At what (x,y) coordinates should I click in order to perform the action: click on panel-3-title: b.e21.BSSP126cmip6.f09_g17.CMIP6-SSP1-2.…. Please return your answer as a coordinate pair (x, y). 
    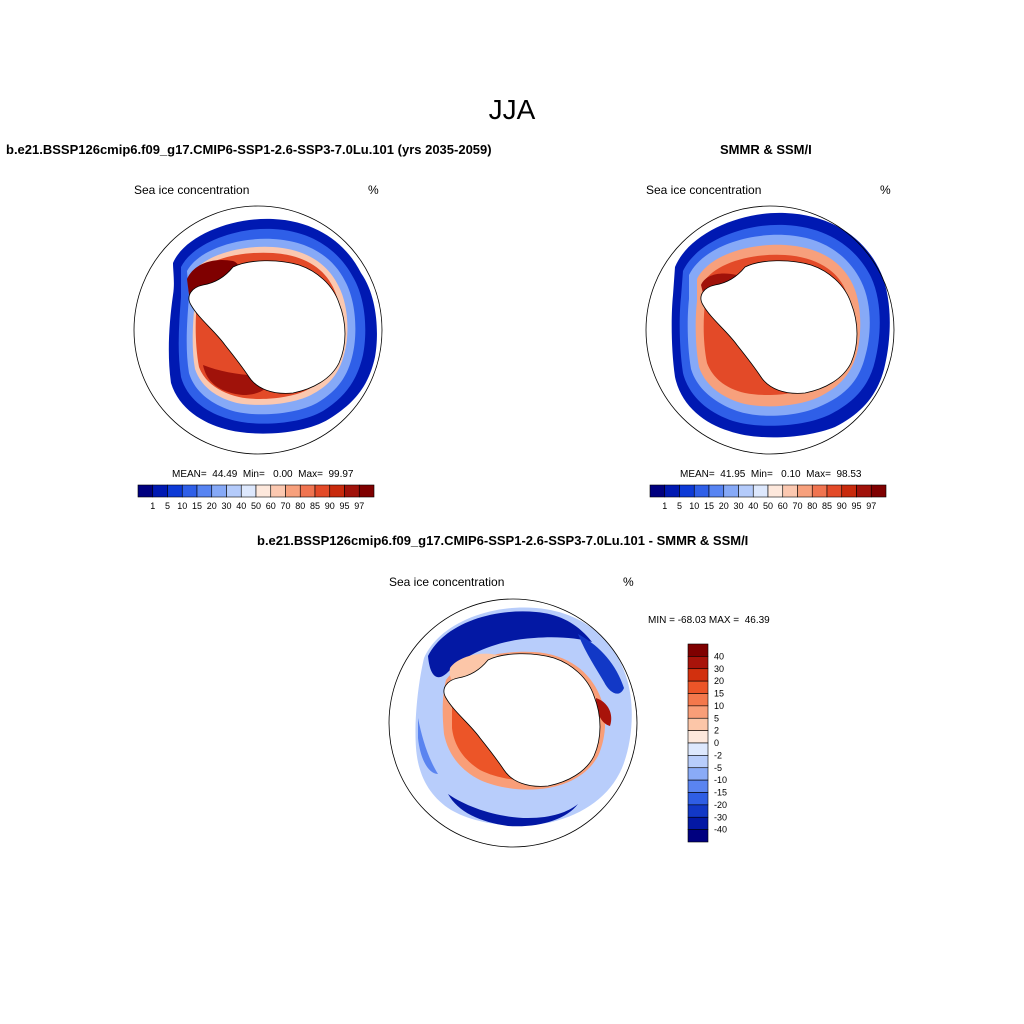
    Looking at the image, I should click on (503, 540).